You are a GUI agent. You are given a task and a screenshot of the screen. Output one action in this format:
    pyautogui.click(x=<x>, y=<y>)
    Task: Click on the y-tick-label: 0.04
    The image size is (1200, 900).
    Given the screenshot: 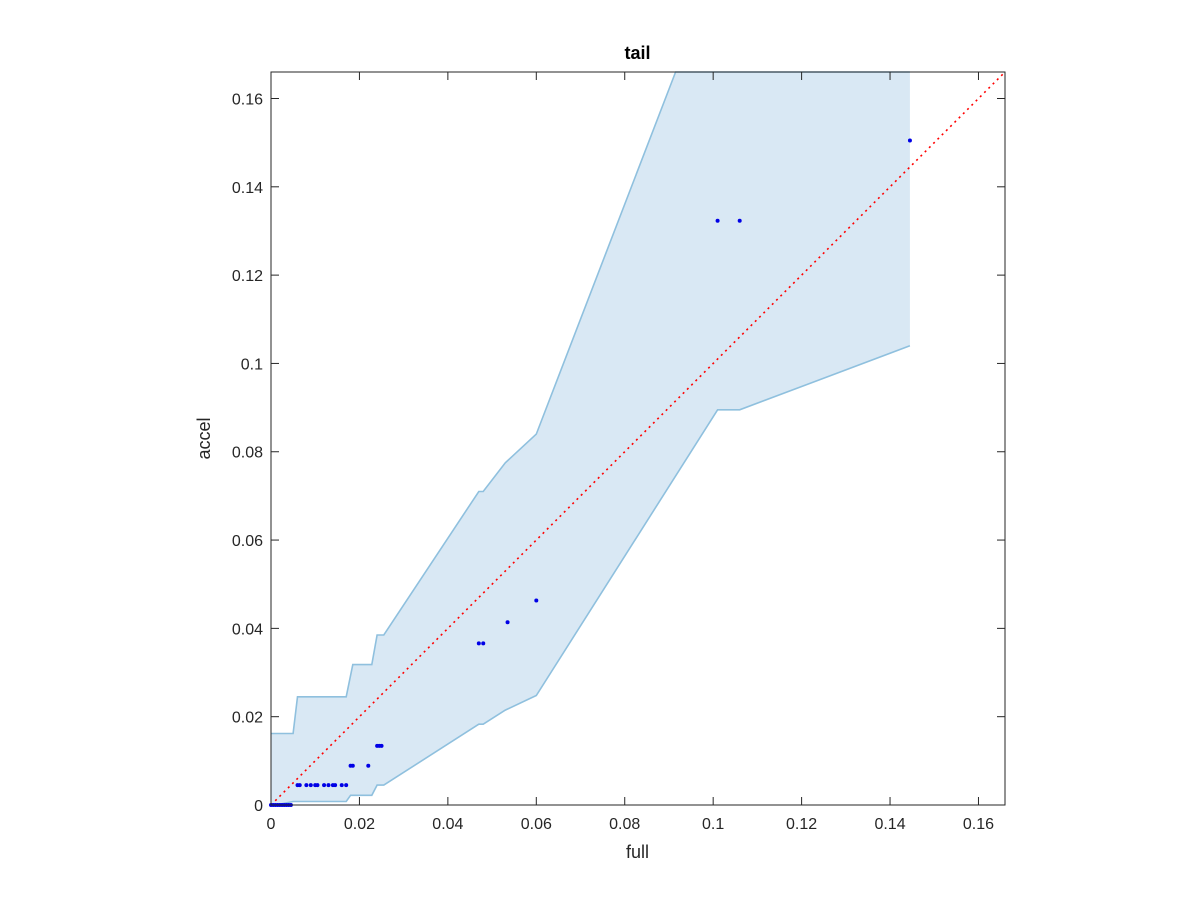 What is the action you would take?
    pyautogui.click(x=247, y=629)
    